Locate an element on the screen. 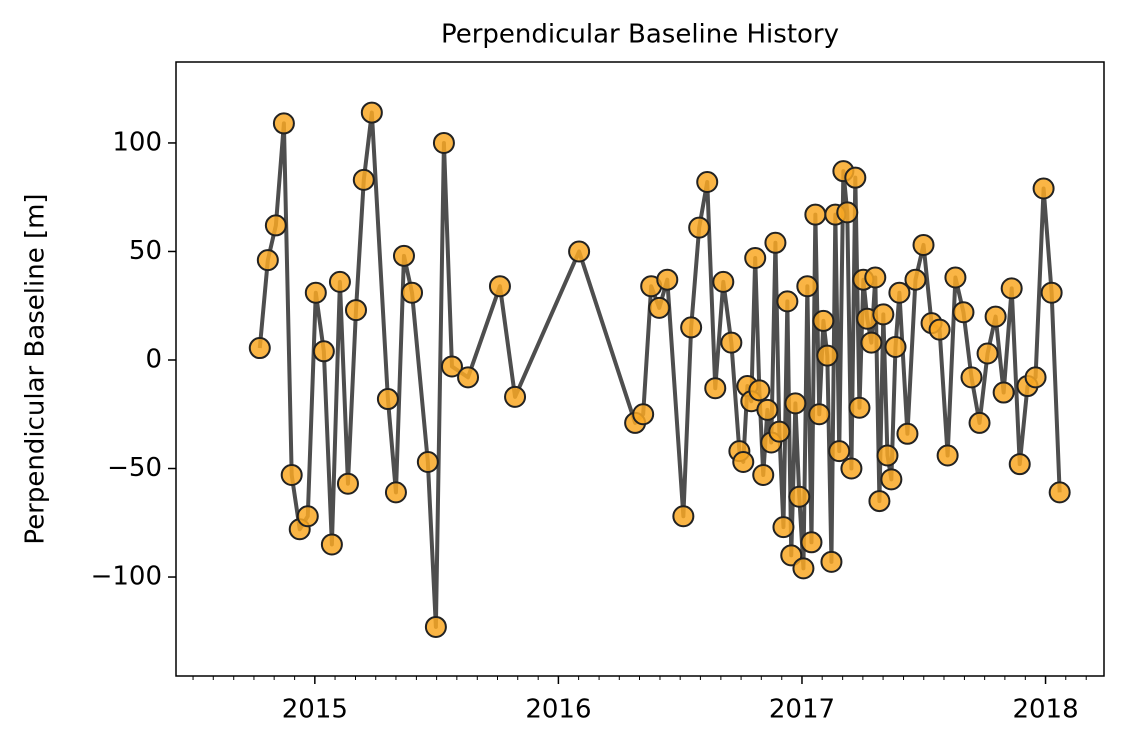 The width and height of the screenshot is (1125, 750). y-axis-label: Perpendicular Baseline [m] is located at coordinates (36, 368).